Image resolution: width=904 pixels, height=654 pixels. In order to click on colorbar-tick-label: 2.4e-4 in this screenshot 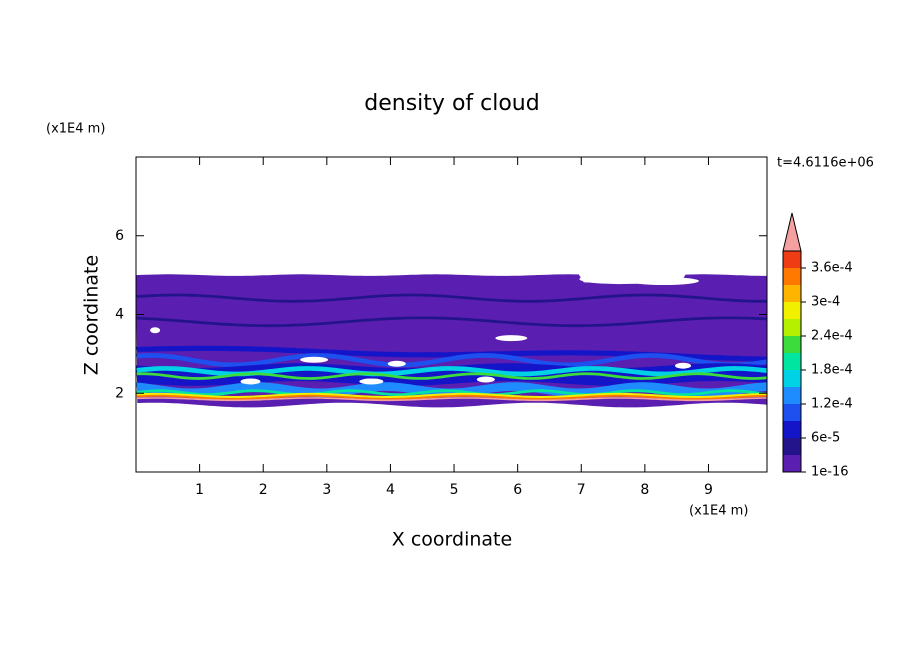, I will do `click(832, 336)`.